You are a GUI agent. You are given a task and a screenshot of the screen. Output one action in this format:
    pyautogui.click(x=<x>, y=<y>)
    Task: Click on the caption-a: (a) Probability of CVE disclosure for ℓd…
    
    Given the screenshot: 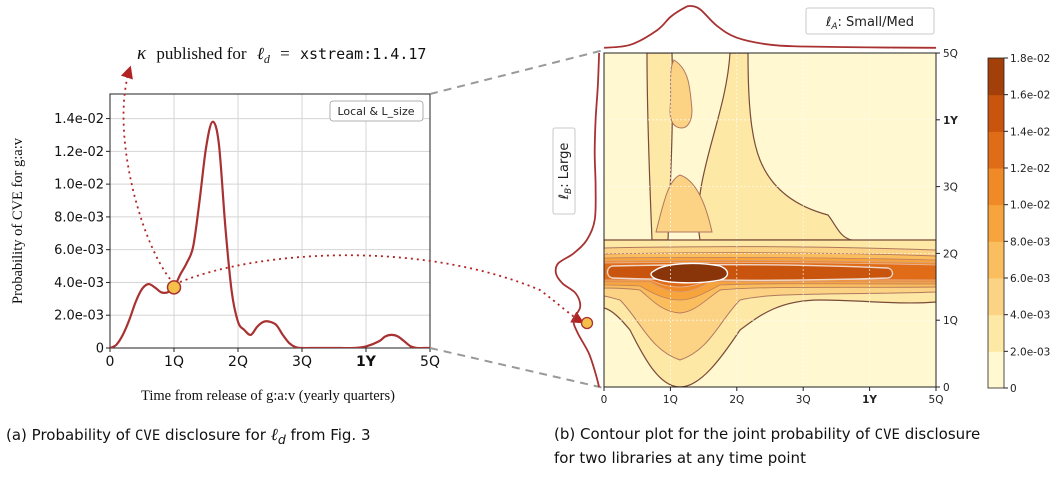 What is the action you would take?
    pyautogui.click(x=188, y=436)
    